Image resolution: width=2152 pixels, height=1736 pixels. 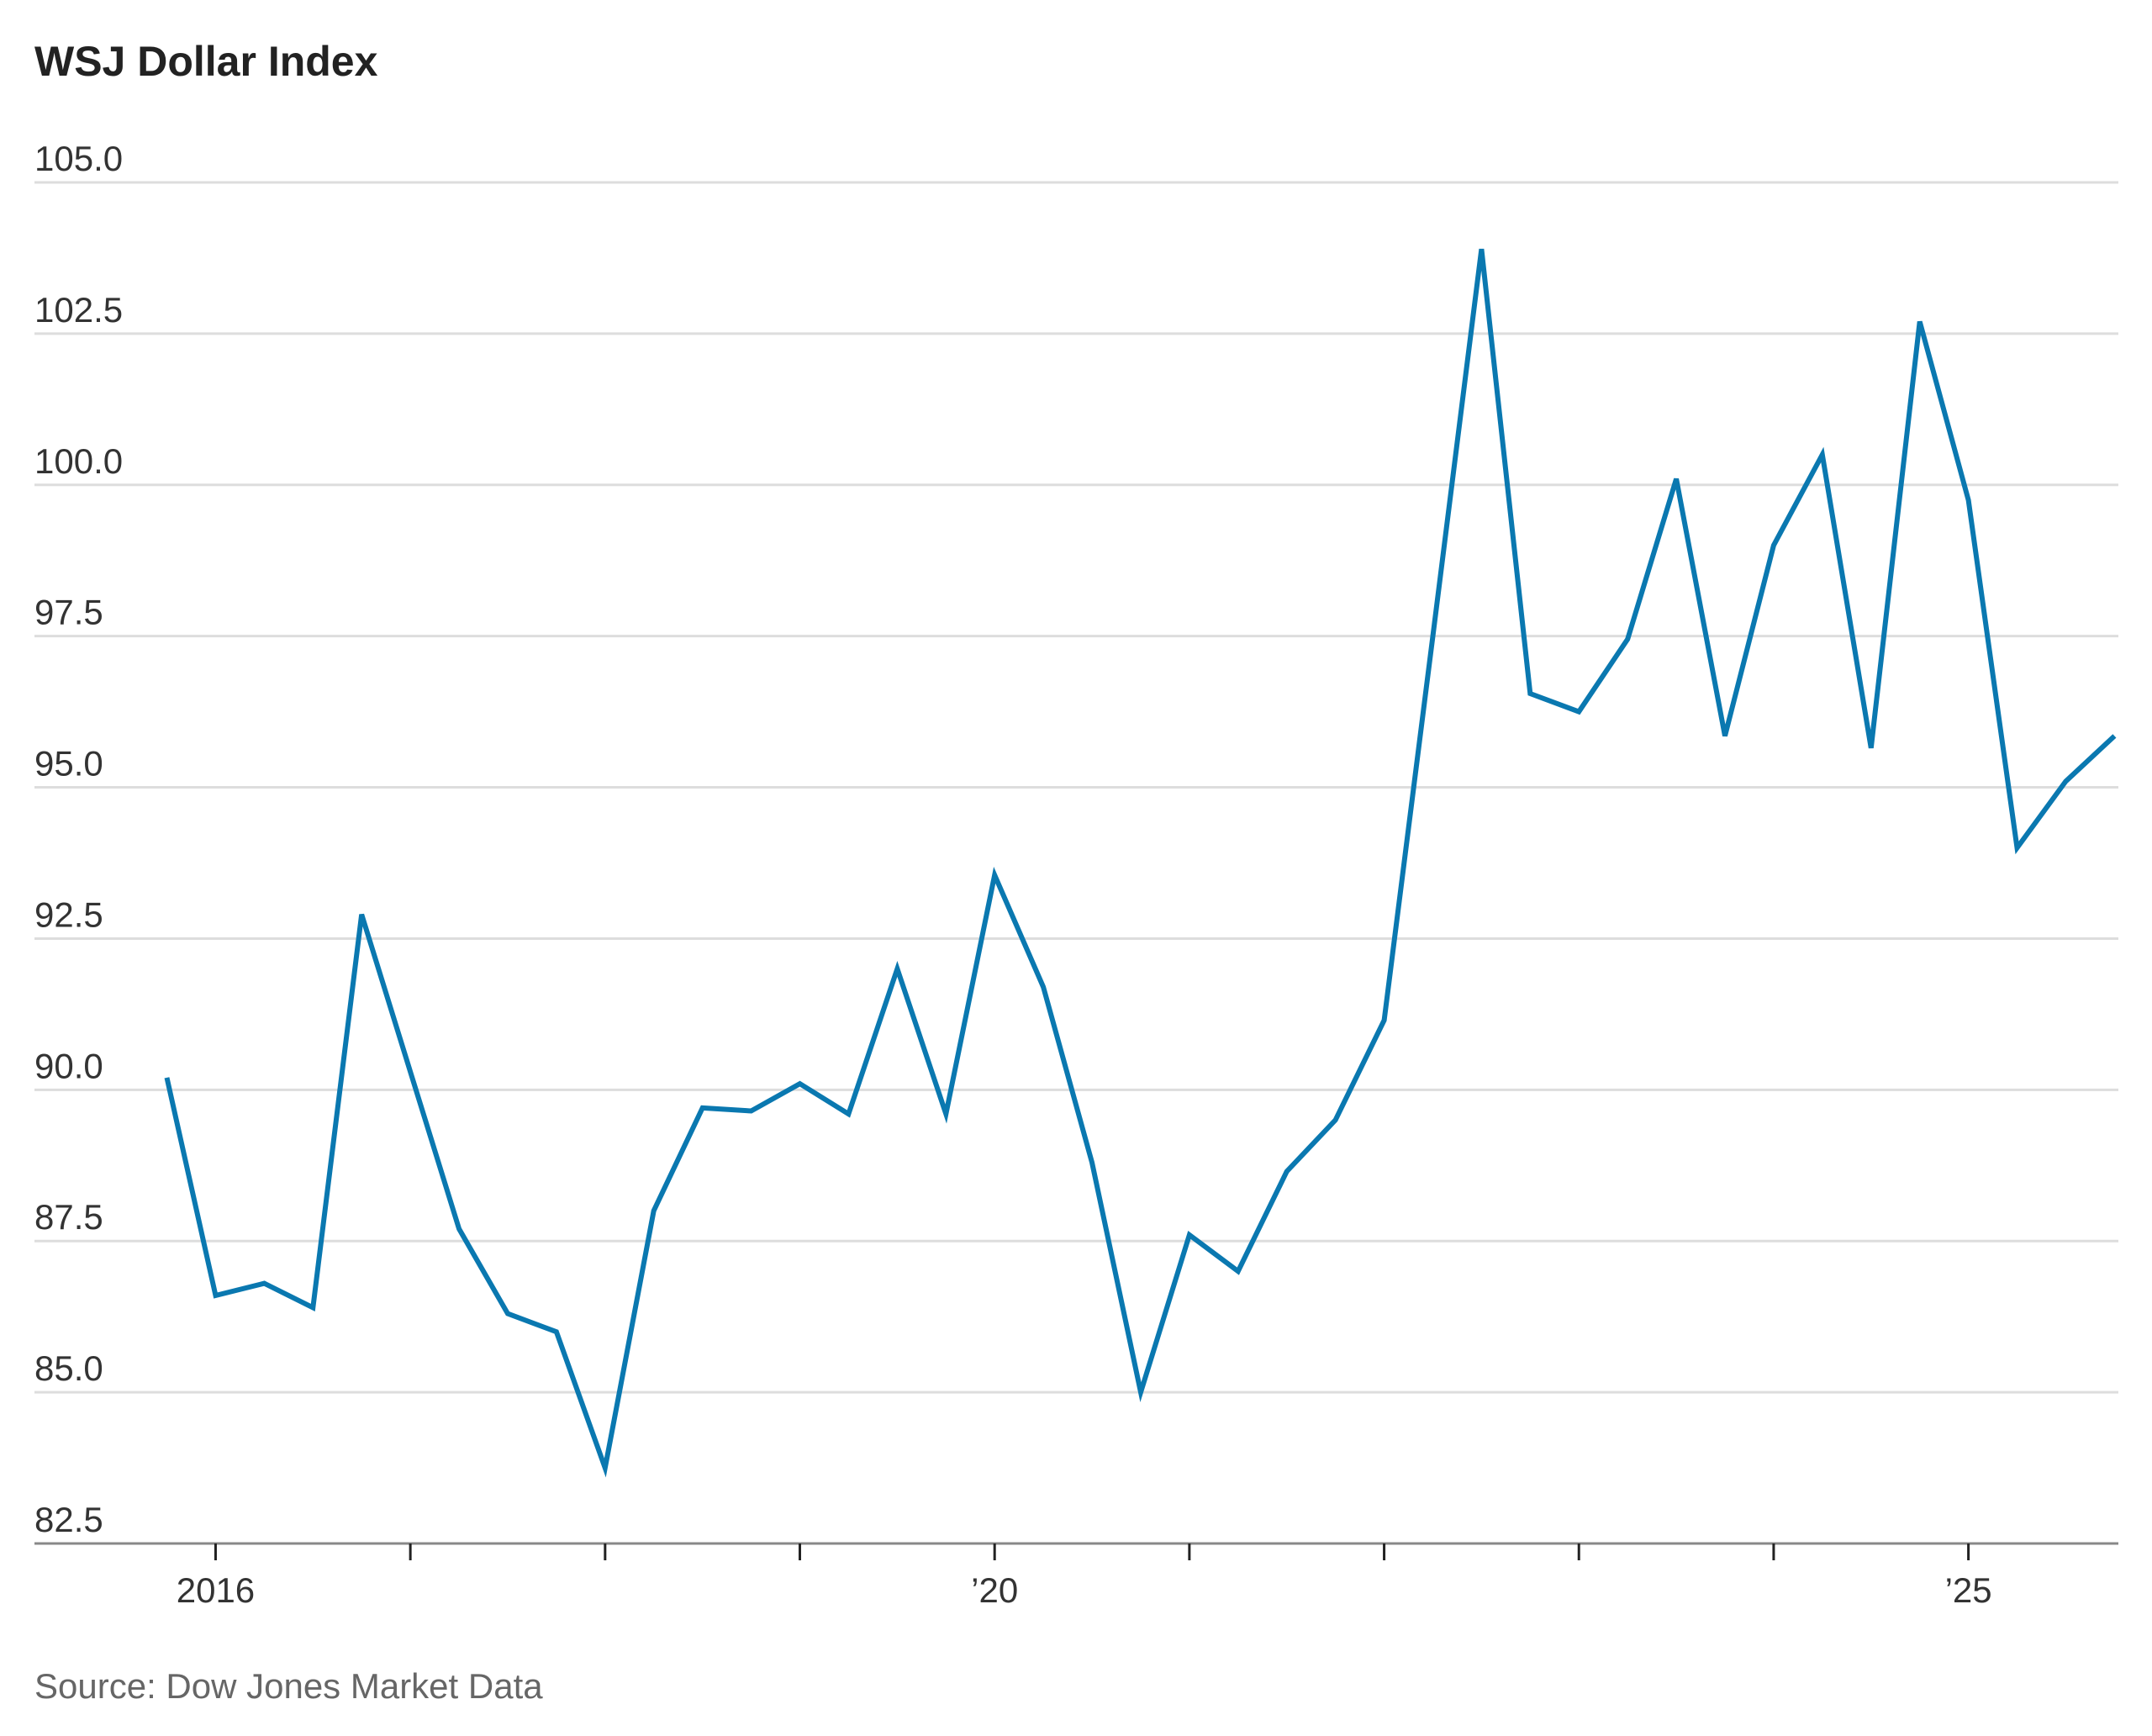 What do you see at coordinates (68, 914) in the screenshot?
I see `y-tick-label: 92.5` at bounding box center [68, 914].